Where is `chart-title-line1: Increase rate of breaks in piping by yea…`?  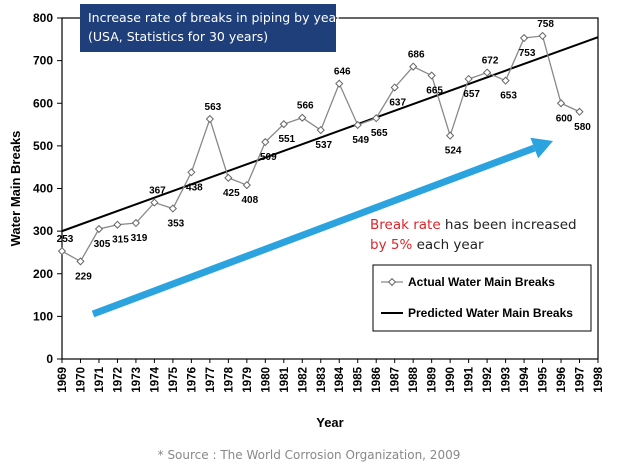
chart-title-line1: Increase rate of breaks in piping by yea… is located at coordinates (215, 17).